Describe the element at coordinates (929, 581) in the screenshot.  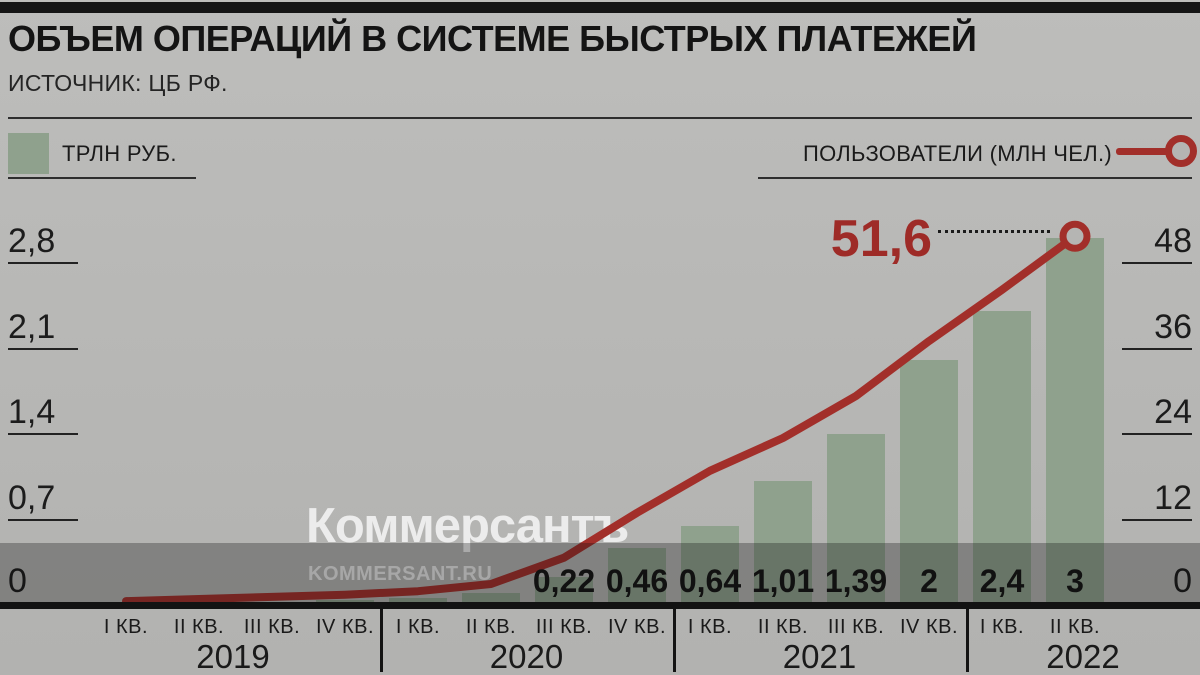
I see `bar-value-label: 2` at that location.